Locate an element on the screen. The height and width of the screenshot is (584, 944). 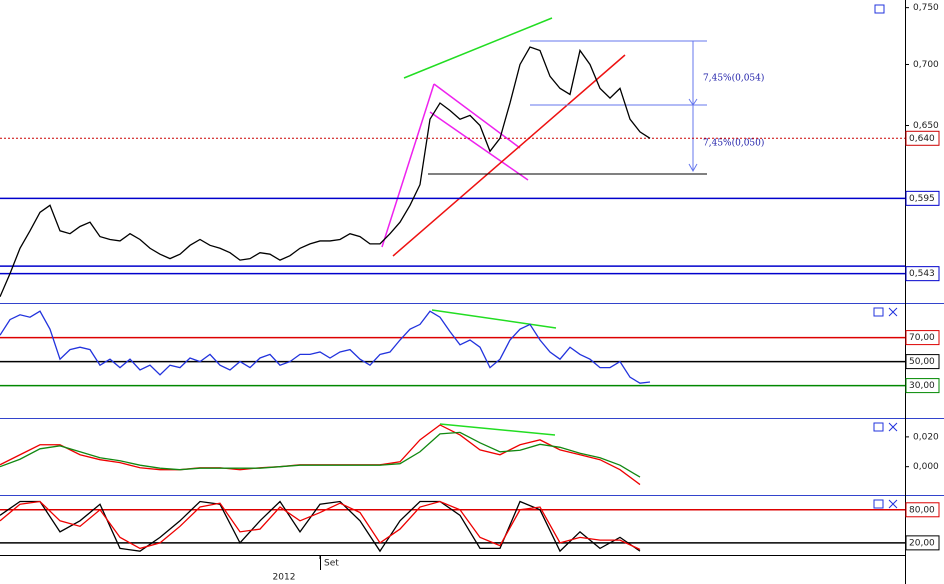
level-label: 50,00 is located at coordinates (922, 362).